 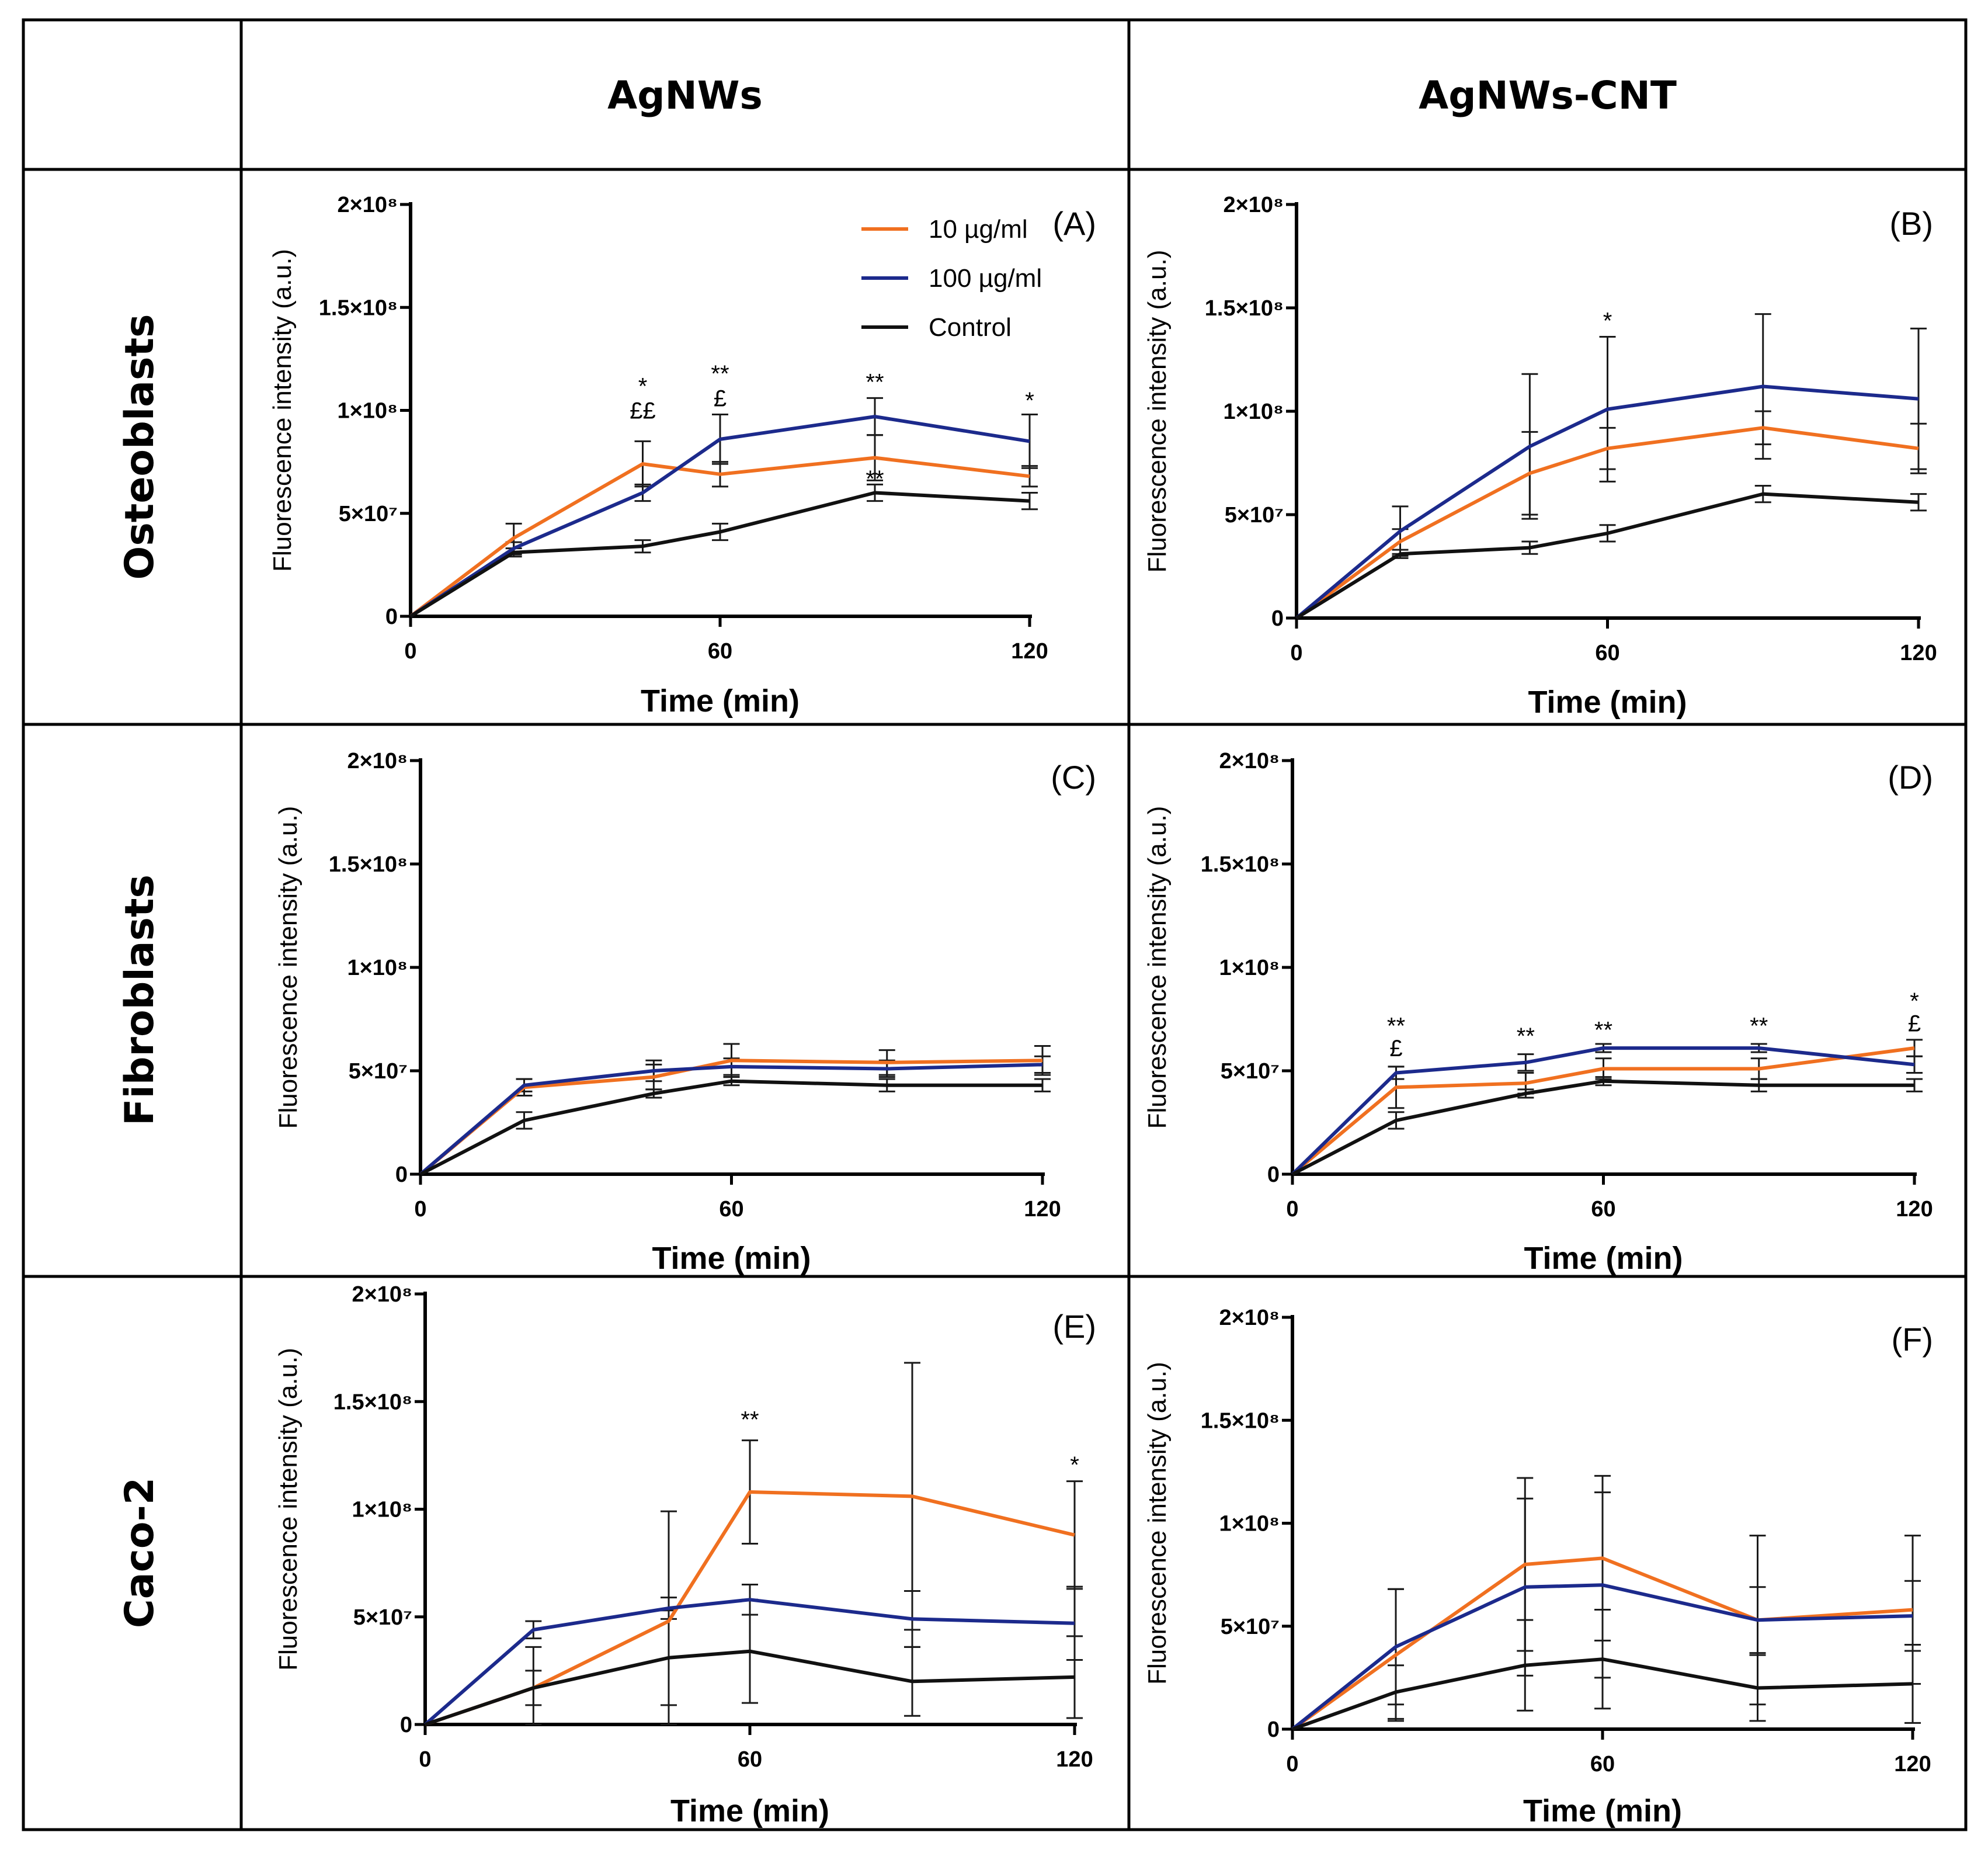 What do you see at coordinates (140, 1552) in the screenshot?
I see `row-label-caco-2: Caco-2` at bounding box center [140, 1552].